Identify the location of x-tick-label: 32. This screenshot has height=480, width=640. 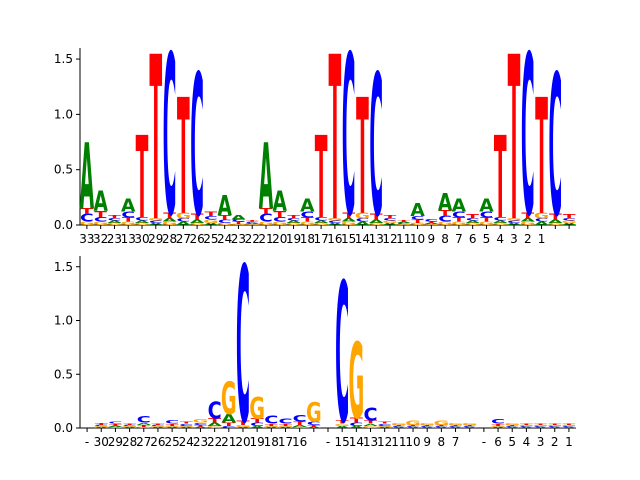
(100, 239).